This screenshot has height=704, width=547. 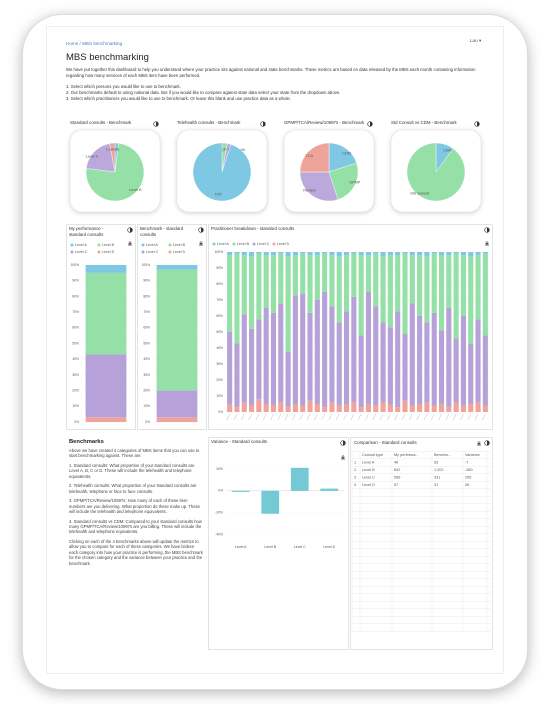 I want to click on y-tick-label: 50%, so click(x=146, y=343).